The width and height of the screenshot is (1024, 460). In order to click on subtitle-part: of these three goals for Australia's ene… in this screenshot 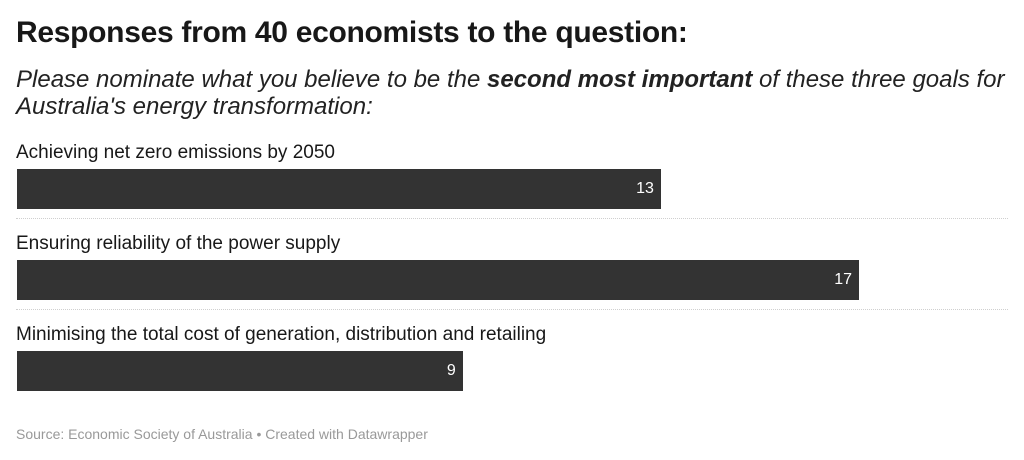, I will do `click(510, 93)`.